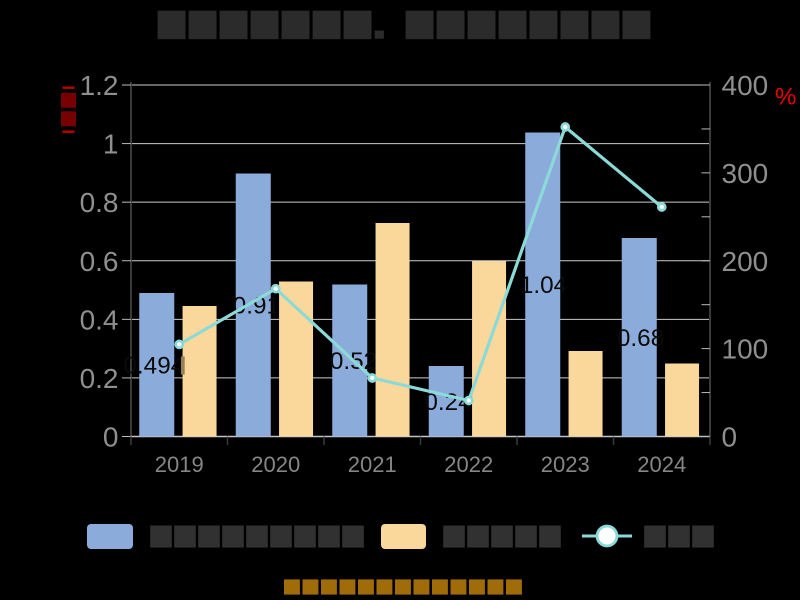  Describe the element at coordinates (640, 338) in the screenshot. I see `svg-text: 0.68` at that location.